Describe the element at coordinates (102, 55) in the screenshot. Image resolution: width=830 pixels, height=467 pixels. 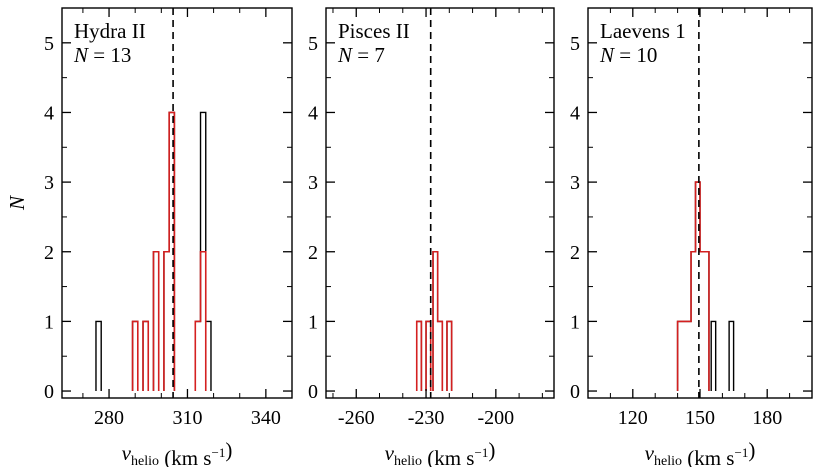
I see `panel-count: N = 13` at that location.